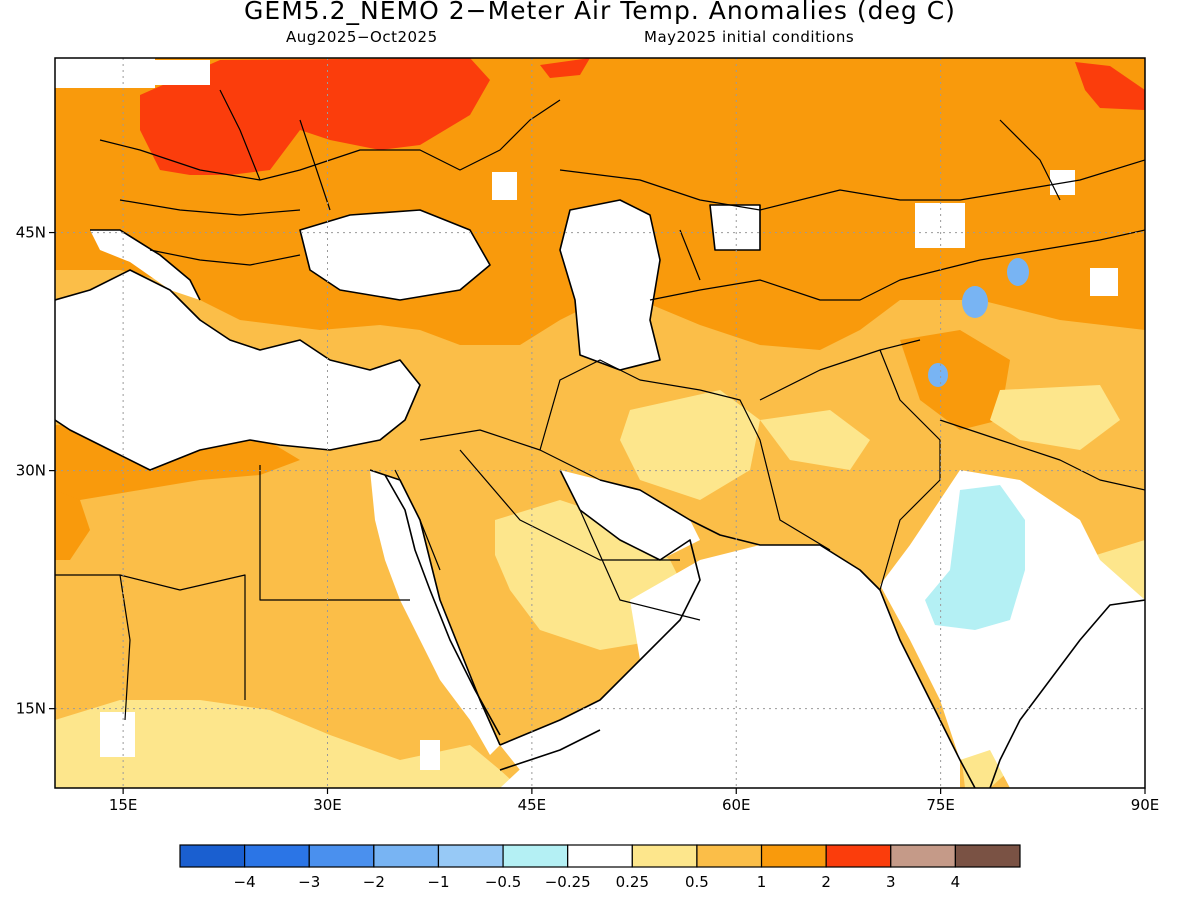  Describe the element at coordinates (287, 744) in the screenshot. I see `anomaly-region-weak-africa-south` at that location.